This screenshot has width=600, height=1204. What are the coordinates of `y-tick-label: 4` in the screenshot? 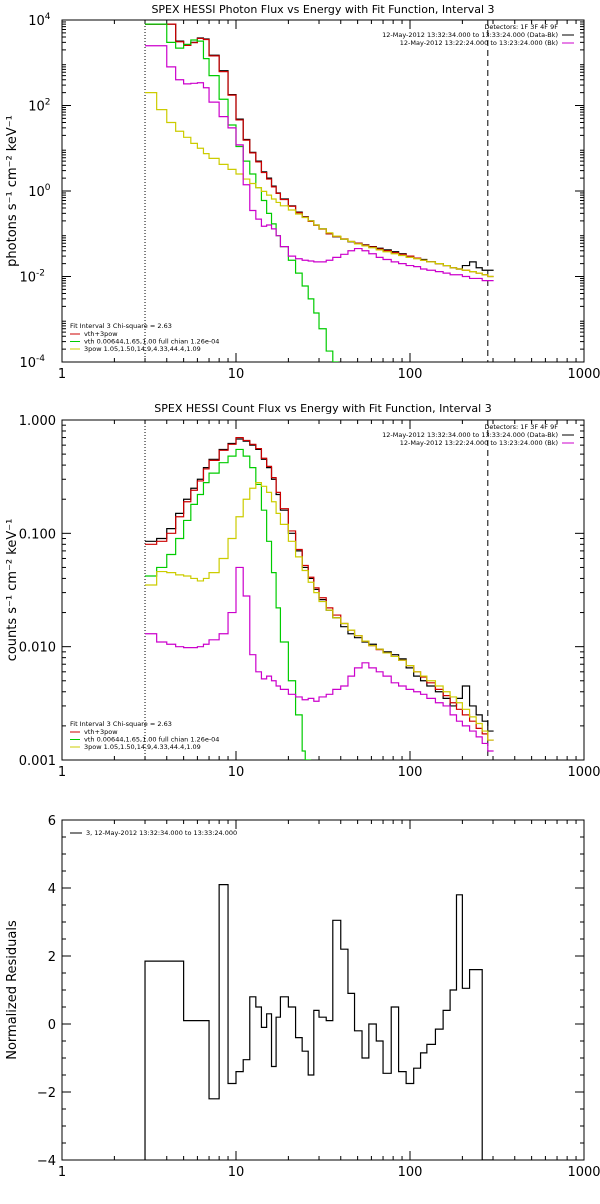 It's located at (52, 889).